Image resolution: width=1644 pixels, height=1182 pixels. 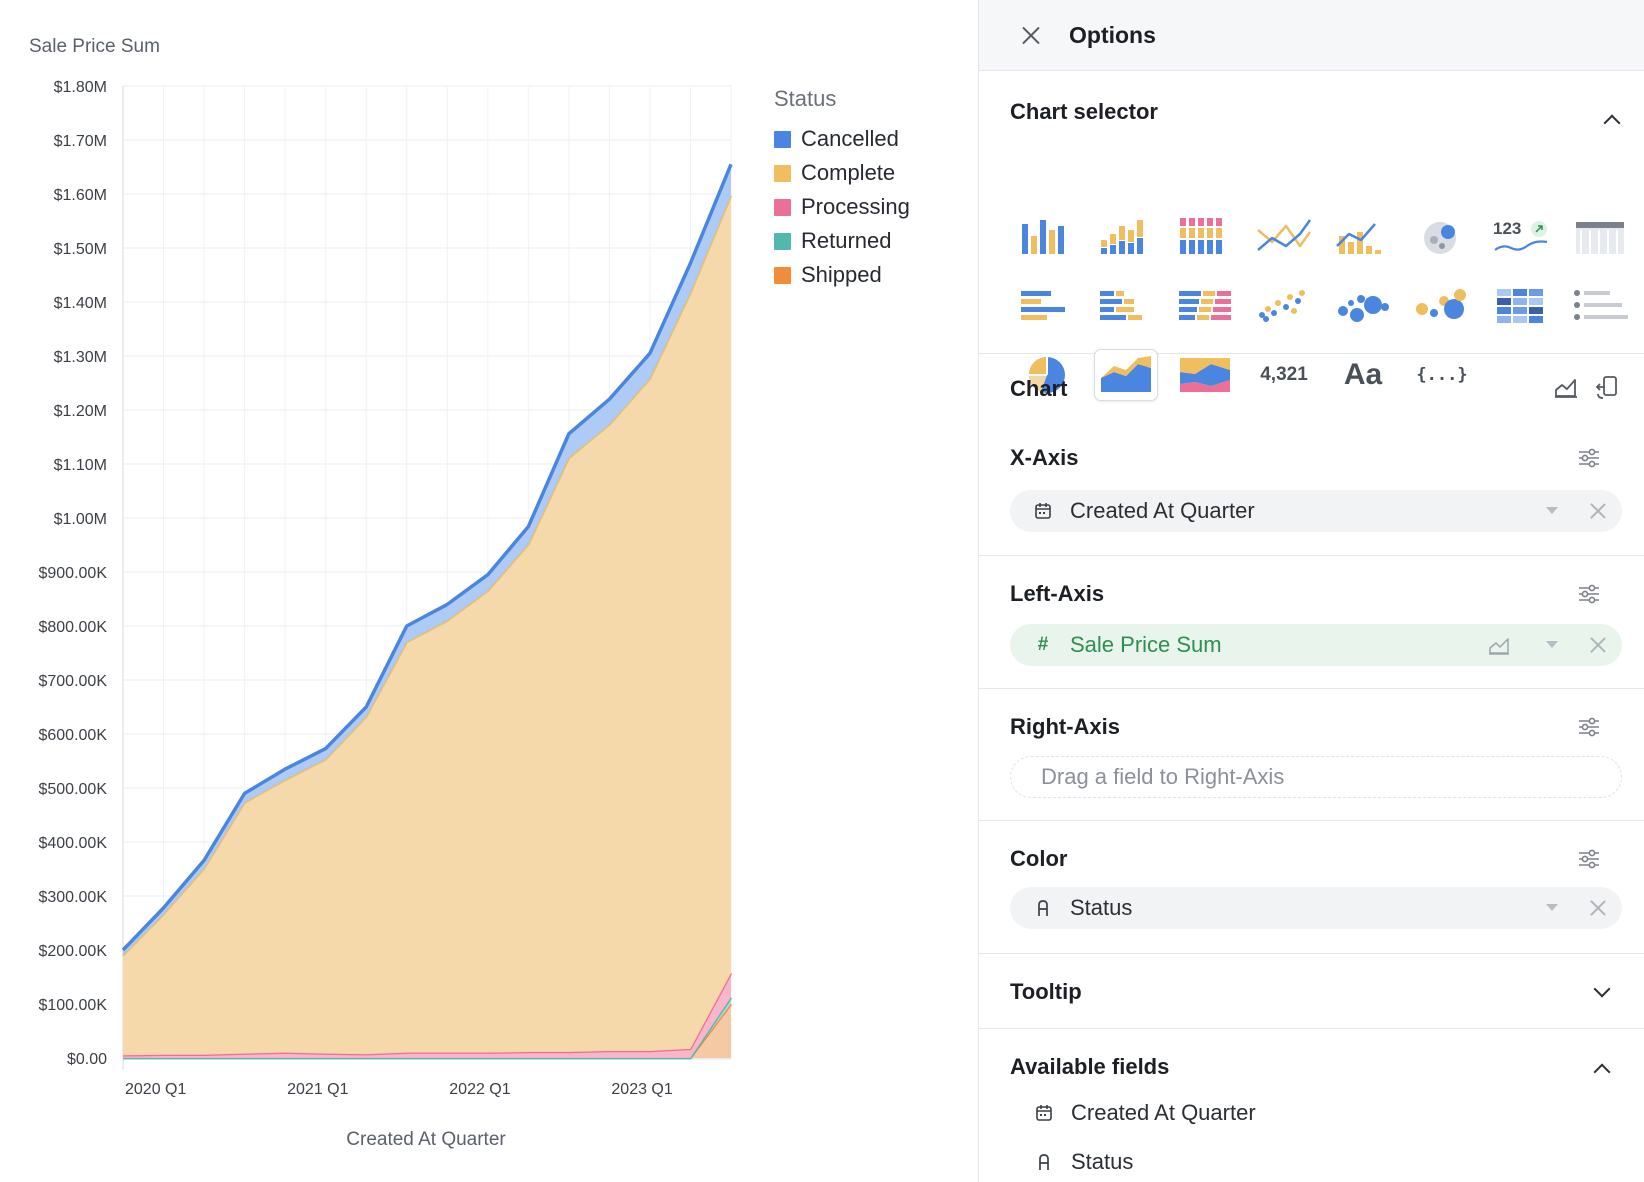 I want to click on scatter-graphic, so click(x=1282, y=306).